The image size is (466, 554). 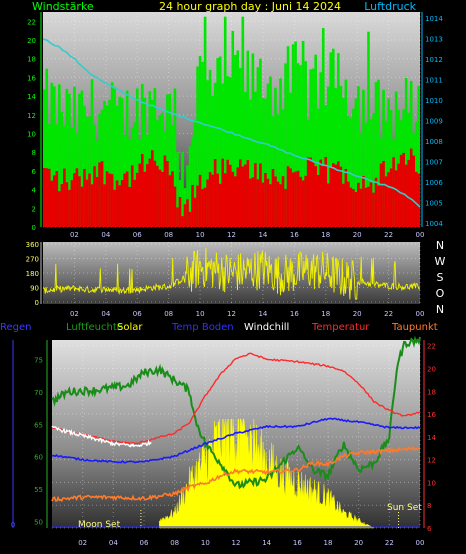 I want to click on wind-ytick-4: 8, so click(x=34, y=153).